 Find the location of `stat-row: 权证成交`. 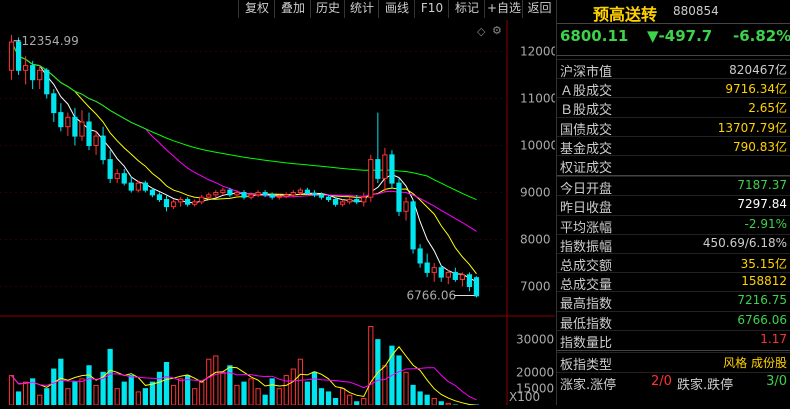

stat-row: 权证成交 is located at coordinates (673, 165).